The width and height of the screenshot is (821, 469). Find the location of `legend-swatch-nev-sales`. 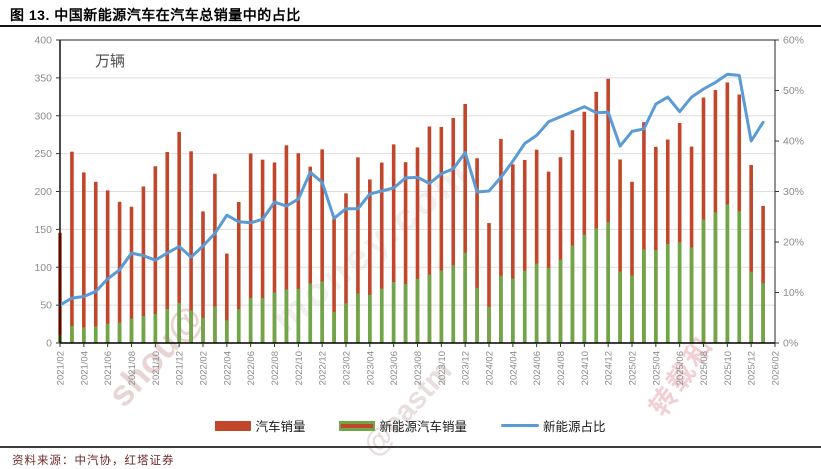

legend-swatch-nev-sales is located at coordinates (357, 425).